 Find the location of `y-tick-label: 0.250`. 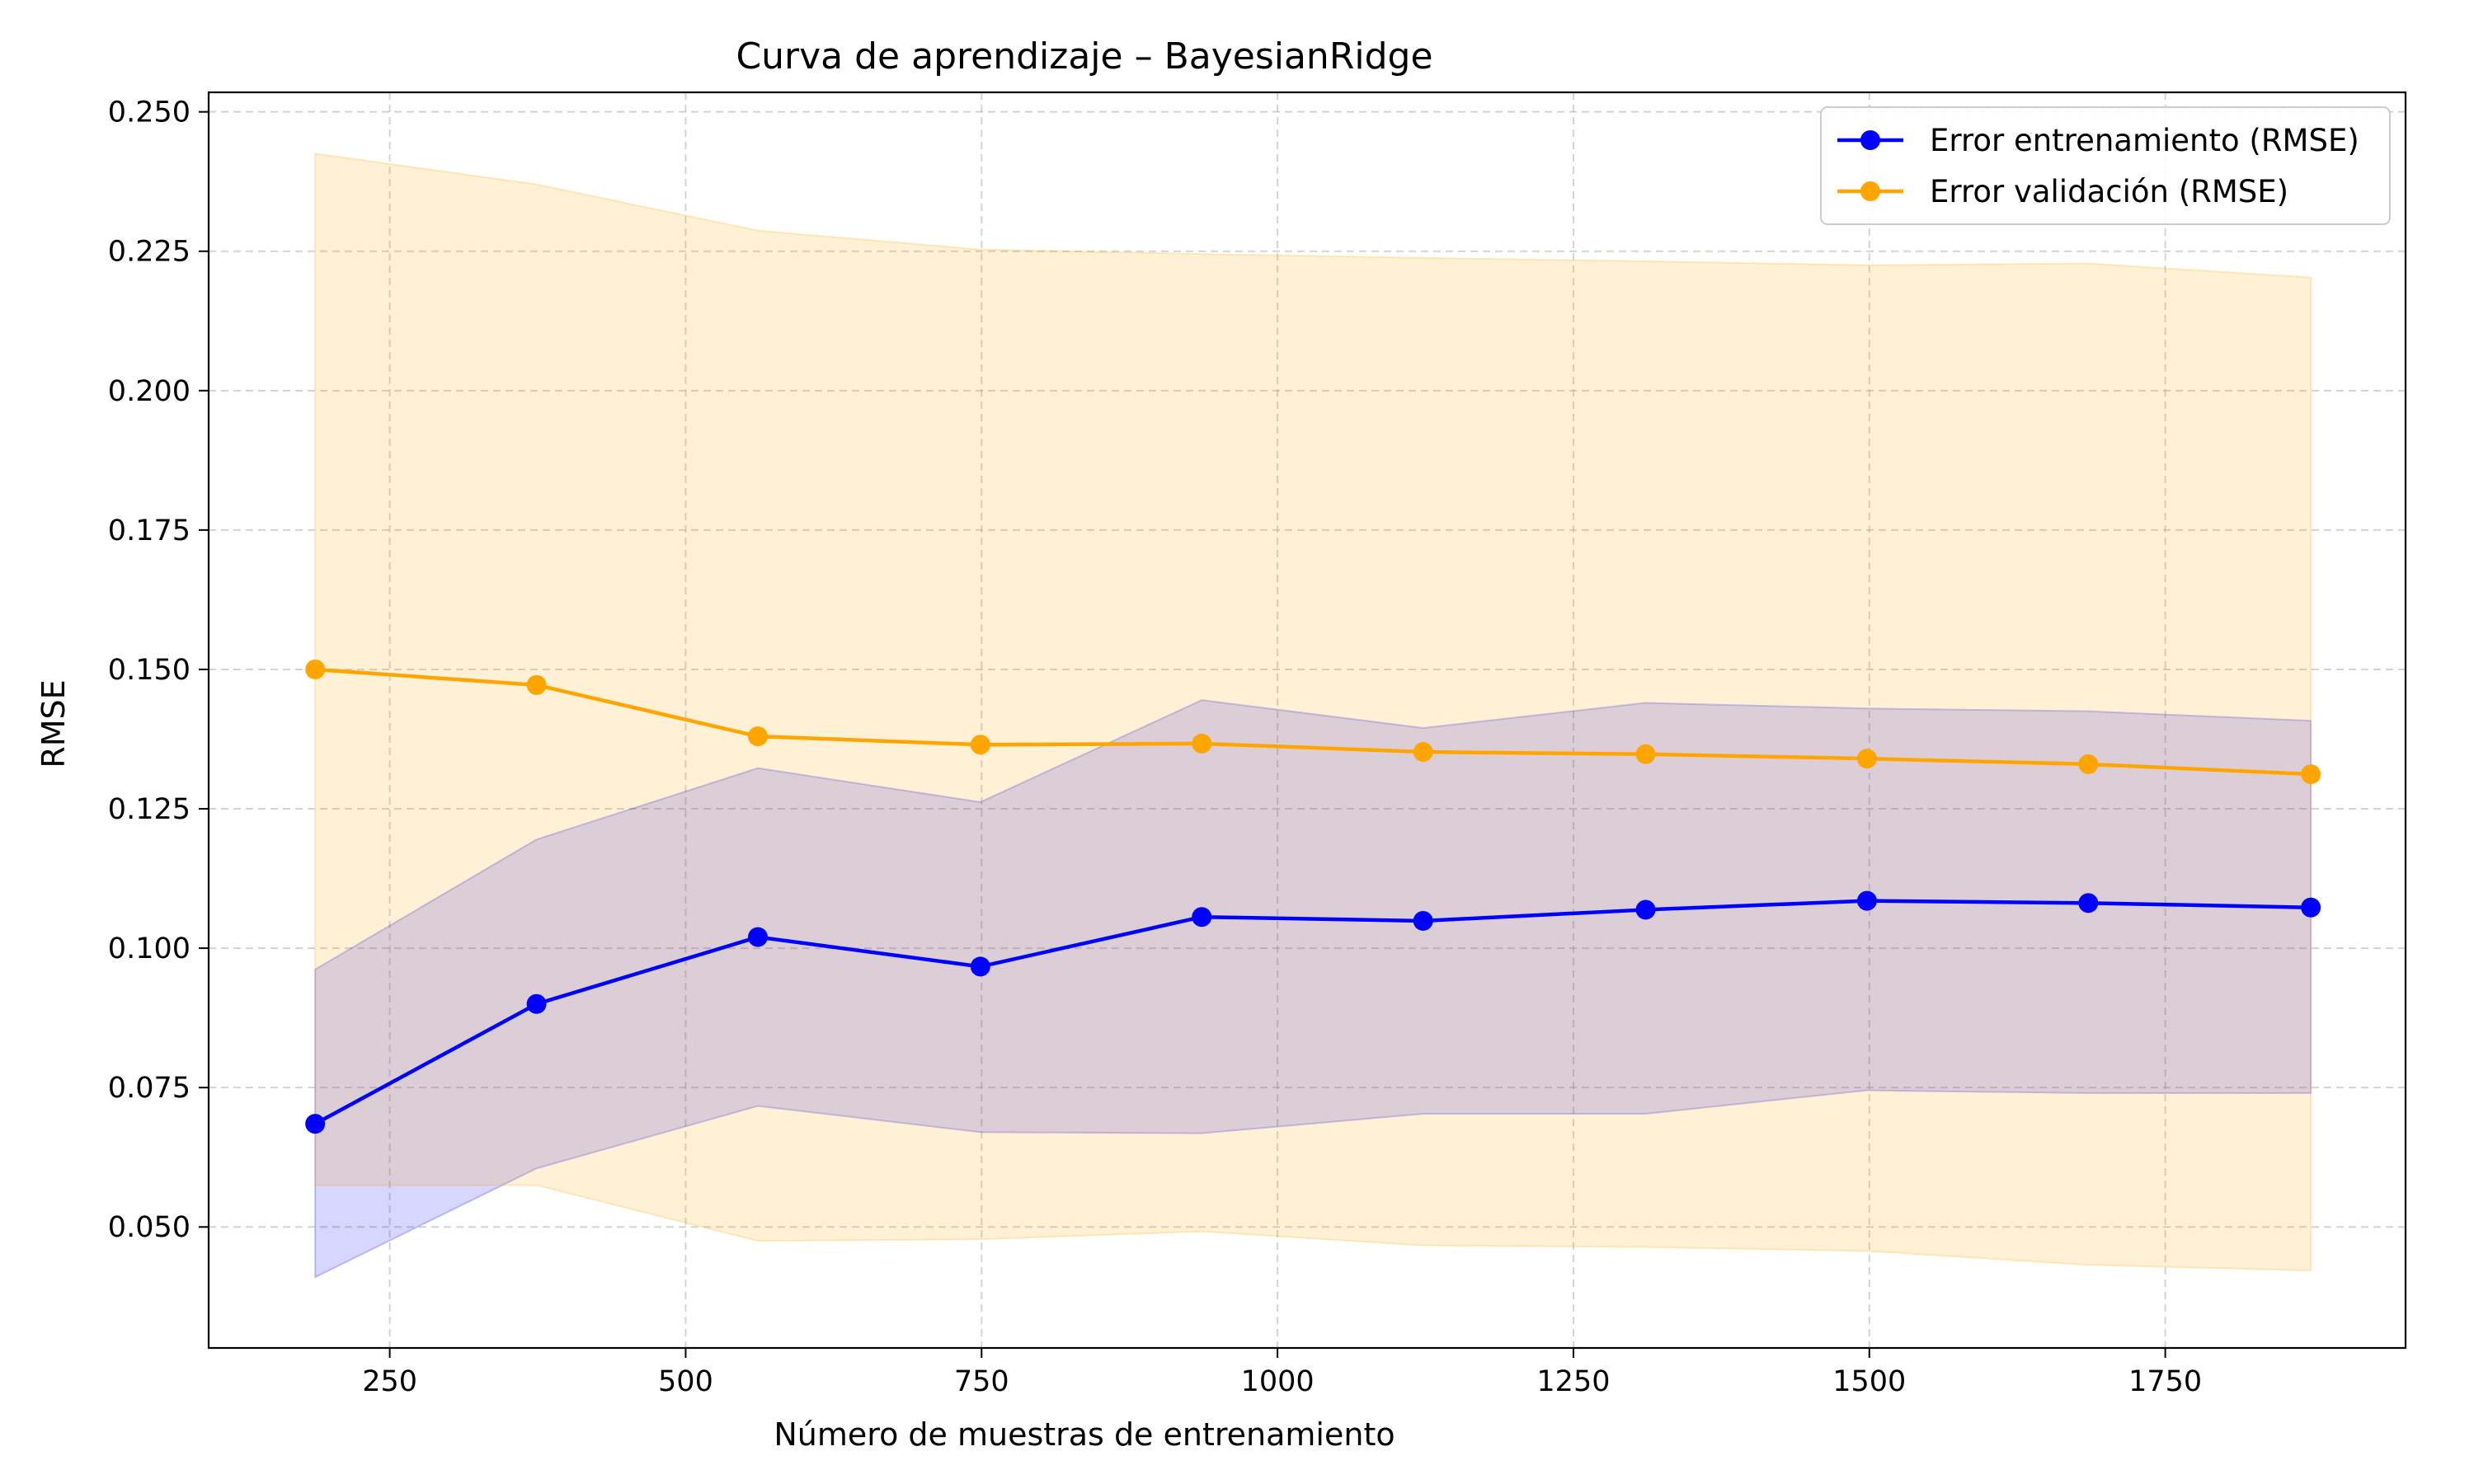

y-tick-label: 0.250 is located at coordinates (149, 112).